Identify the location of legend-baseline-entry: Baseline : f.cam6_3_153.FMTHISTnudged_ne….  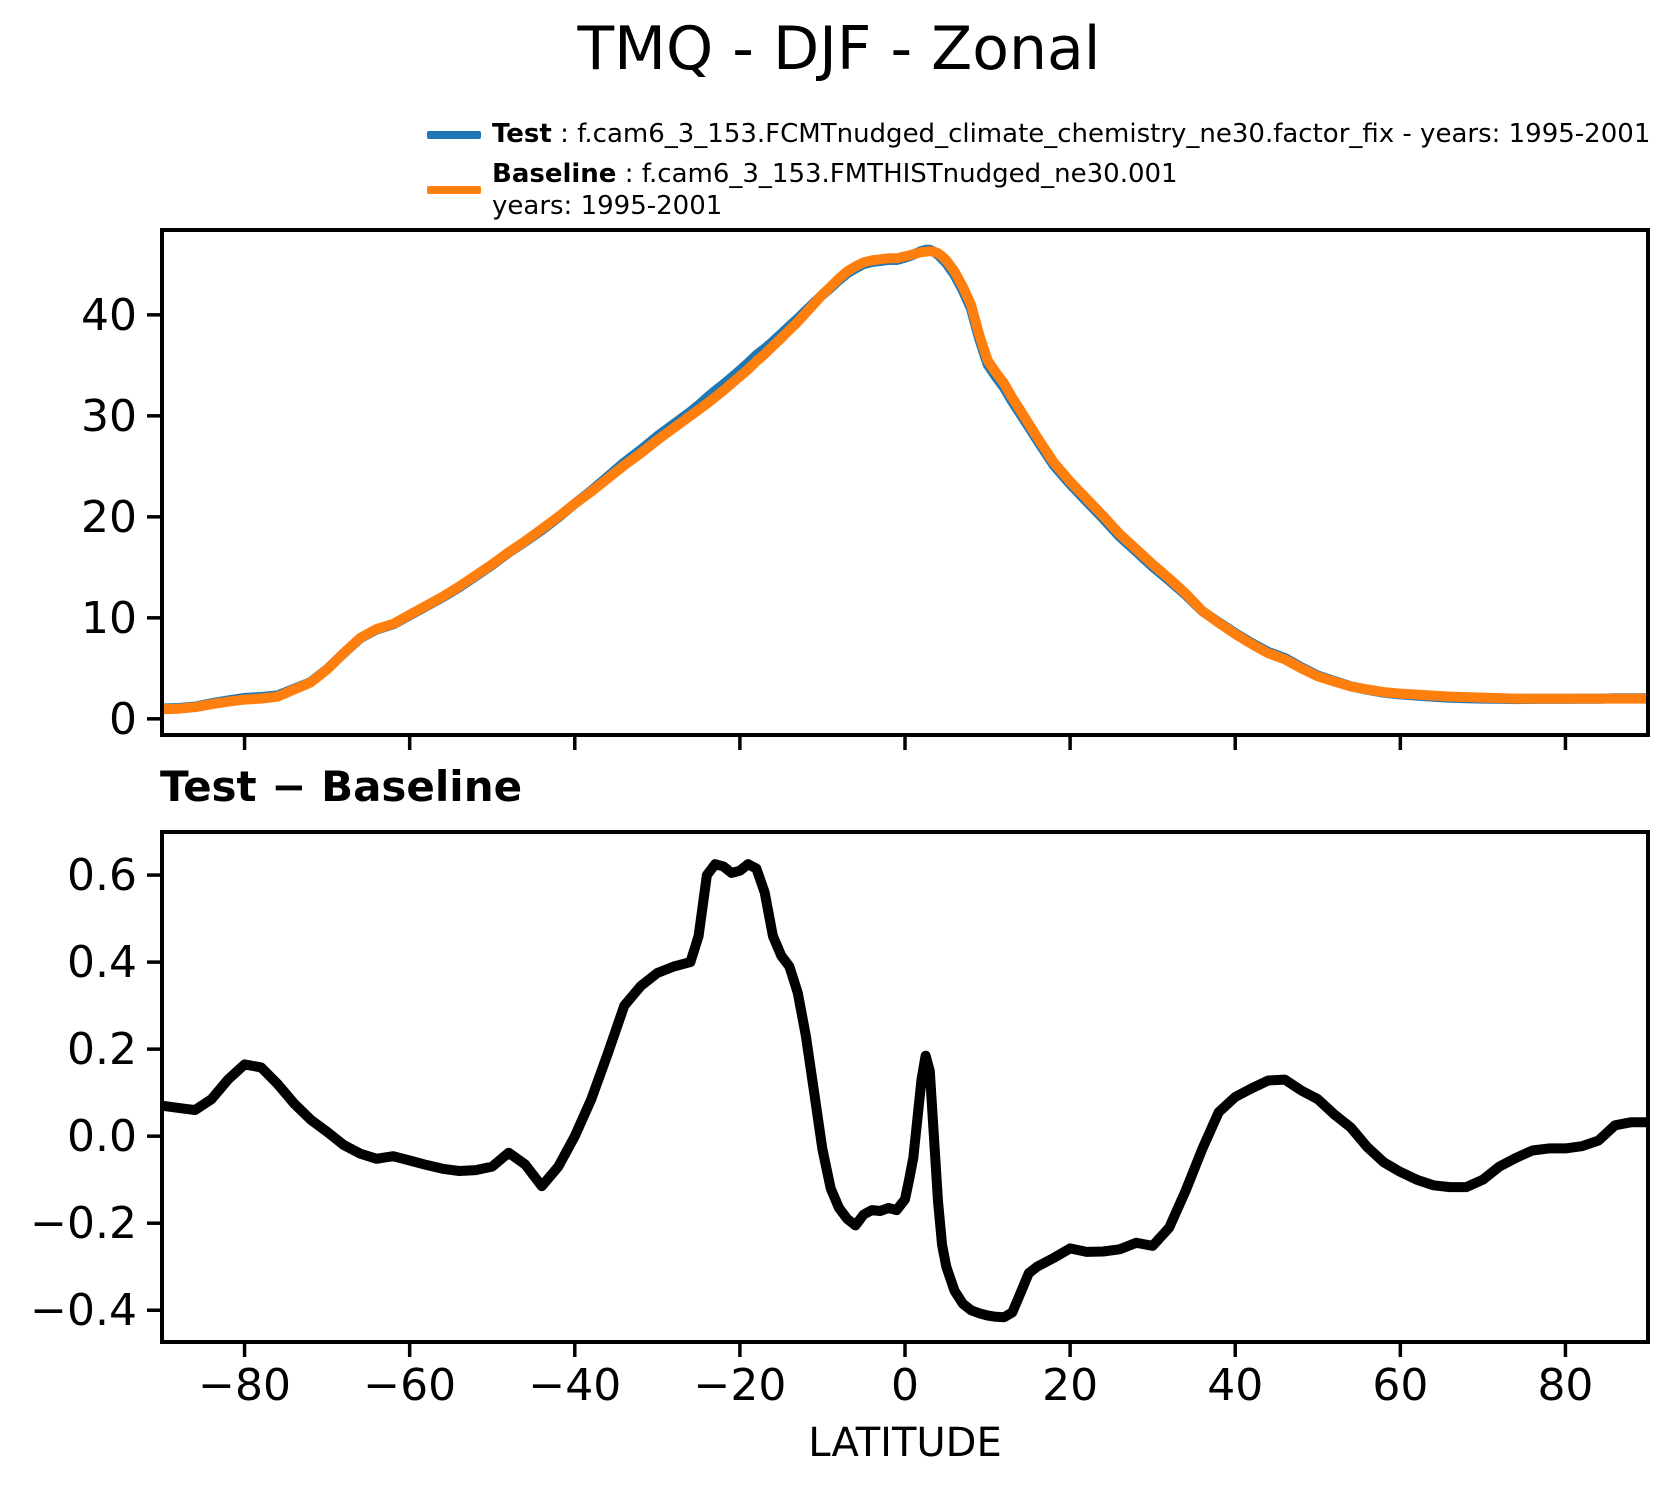
(835, 190).